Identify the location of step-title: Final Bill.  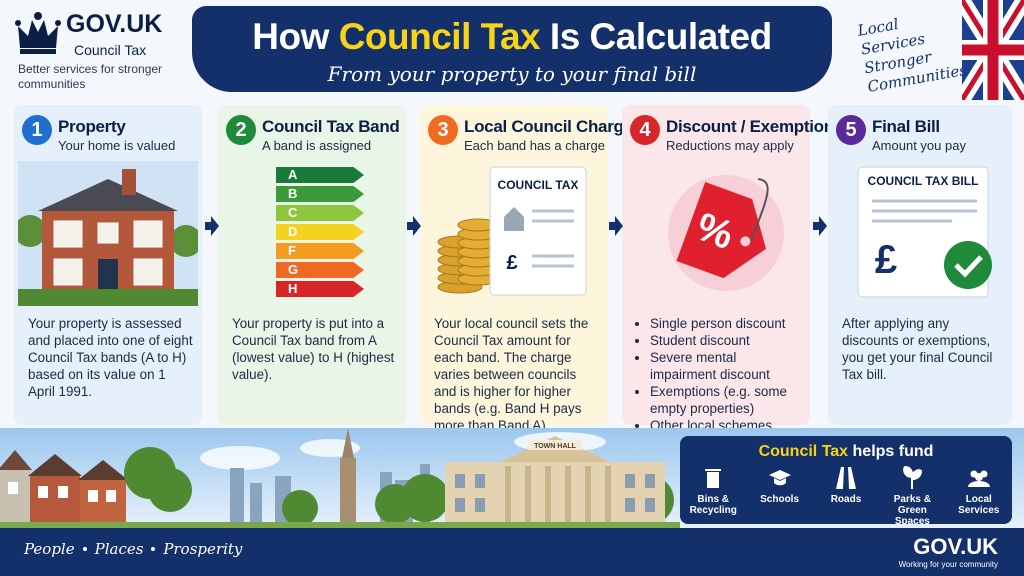
(906, 126).